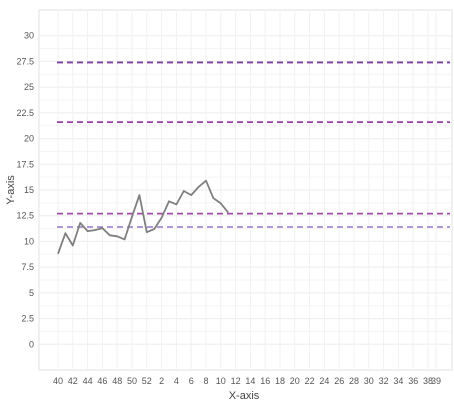 This screenshot has height=409, width=454. Describe the element at coordinates (27, 319) in the screenshot. I see `y-tick-label: 2.5` at that location.